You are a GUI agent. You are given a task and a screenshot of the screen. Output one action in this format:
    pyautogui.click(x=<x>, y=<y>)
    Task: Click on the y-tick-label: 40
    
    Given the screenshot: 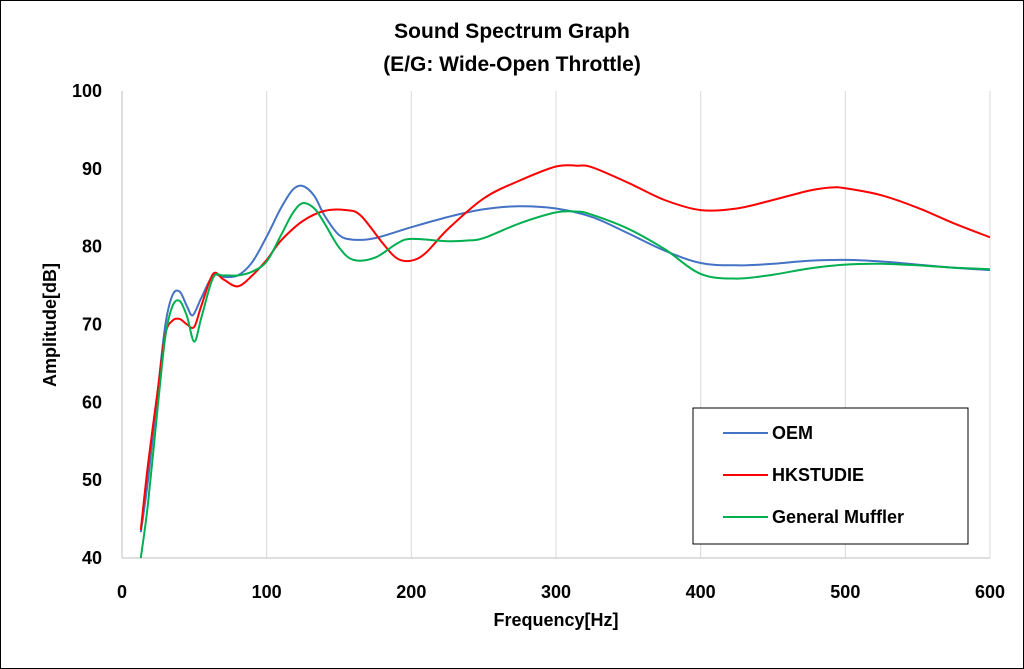 What is the action you would take?
    pyautogui.click(x=92, y=558)
    